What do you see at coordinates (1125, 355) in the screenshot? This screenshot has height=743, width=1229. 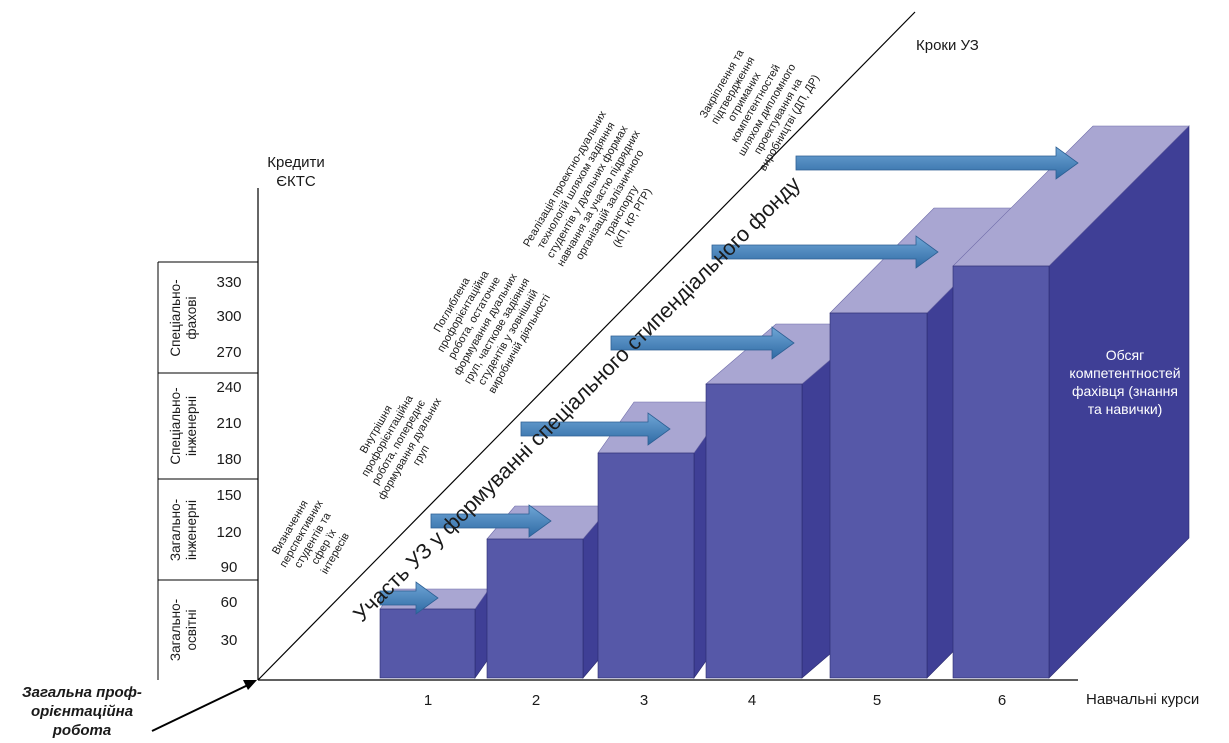 I see `big-block-label-line: Обсяг` at bounding box center [1125, 355].